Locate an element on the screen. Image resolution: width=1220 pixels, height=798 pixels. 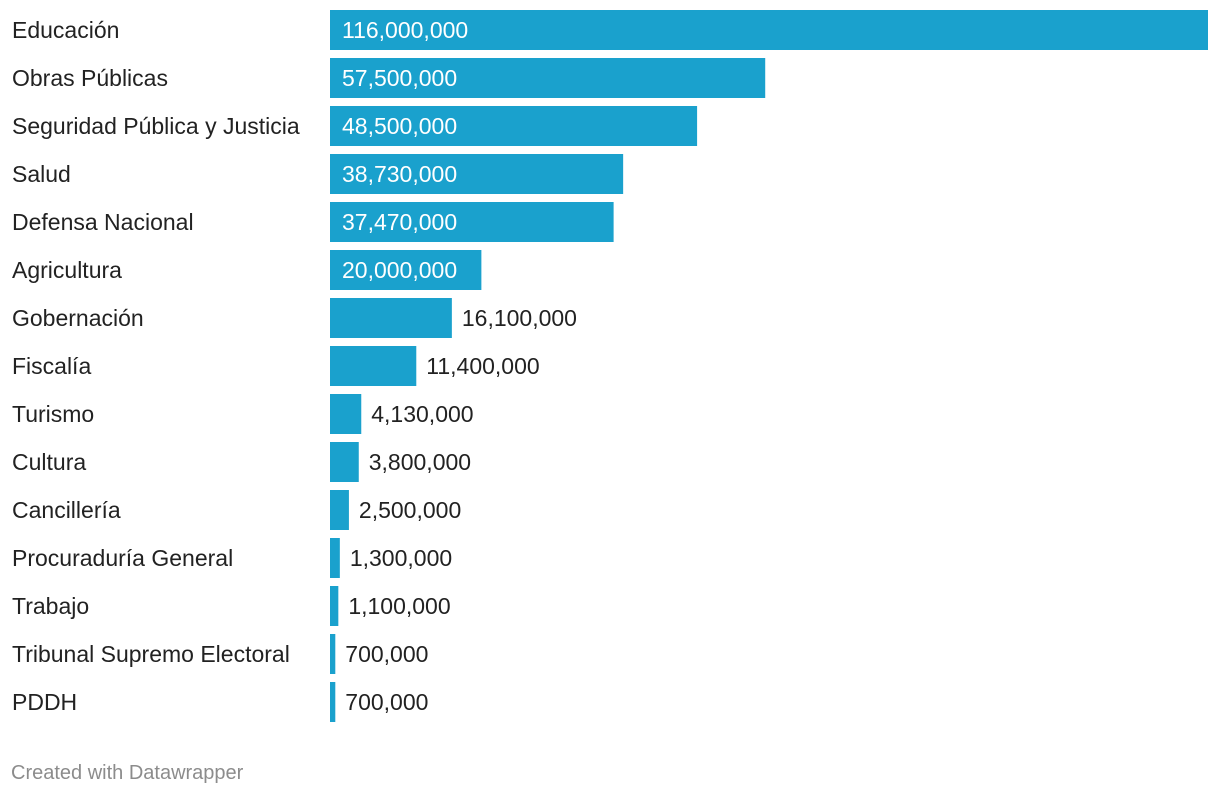
category-label: Salud is located at coordinates (41, 174).